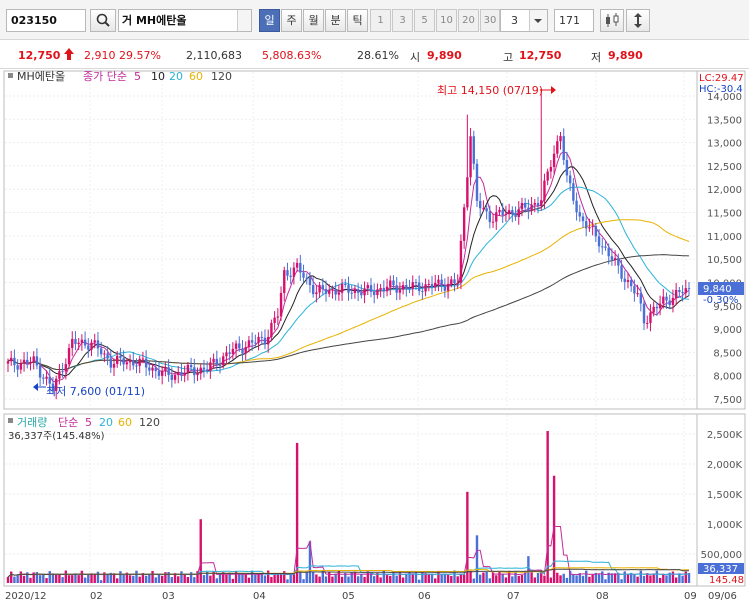  Describe the element at coordinates (638, 20) in the screenshot. I see `vertical-scale-button` at that location.